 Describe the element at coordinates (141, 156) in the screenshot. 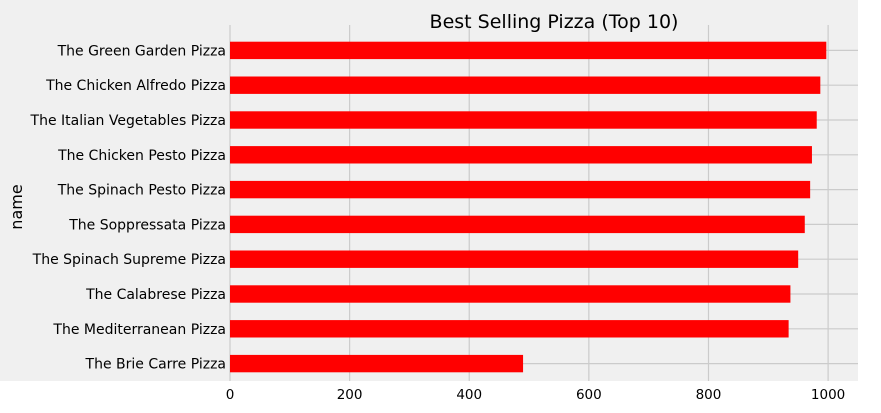

I see `y-tick-label: The Chicken Pesto Pizza` at that location.